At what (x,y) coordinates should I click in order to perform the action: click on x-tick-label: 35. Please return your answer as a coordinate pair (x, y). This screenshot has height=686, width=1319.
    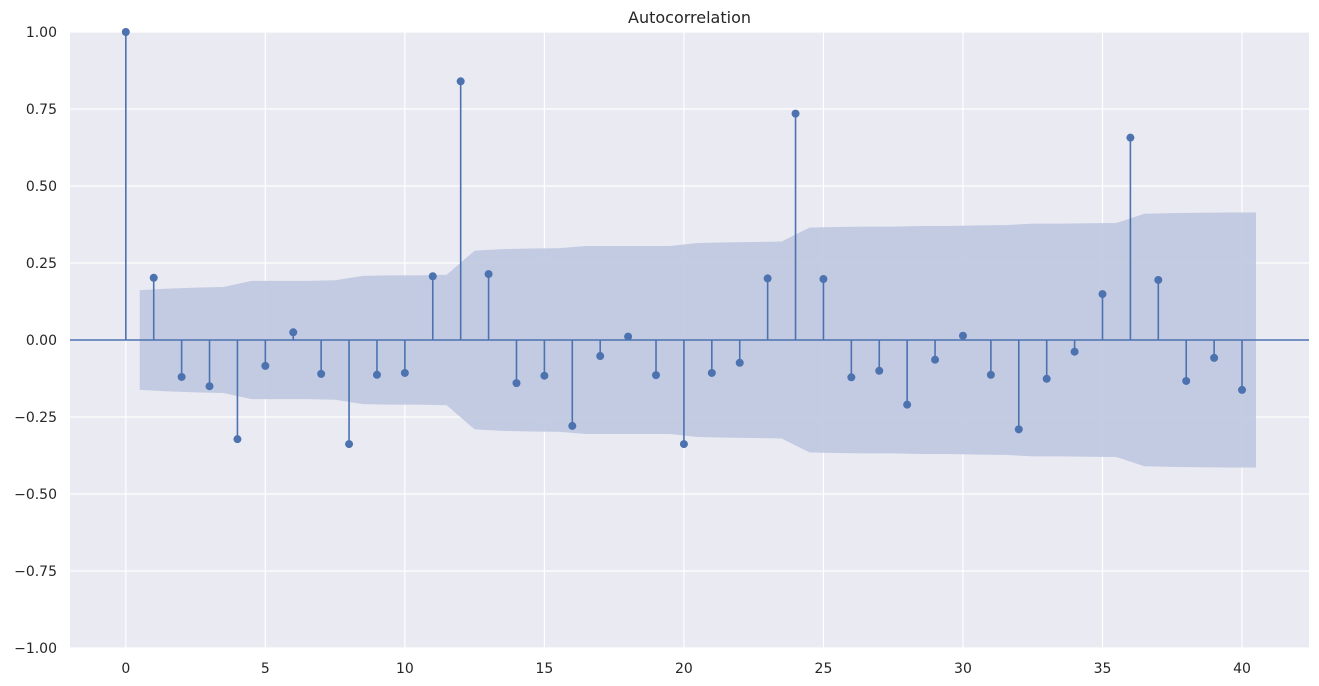
    Looking at the image, I should click on (1103, 669).